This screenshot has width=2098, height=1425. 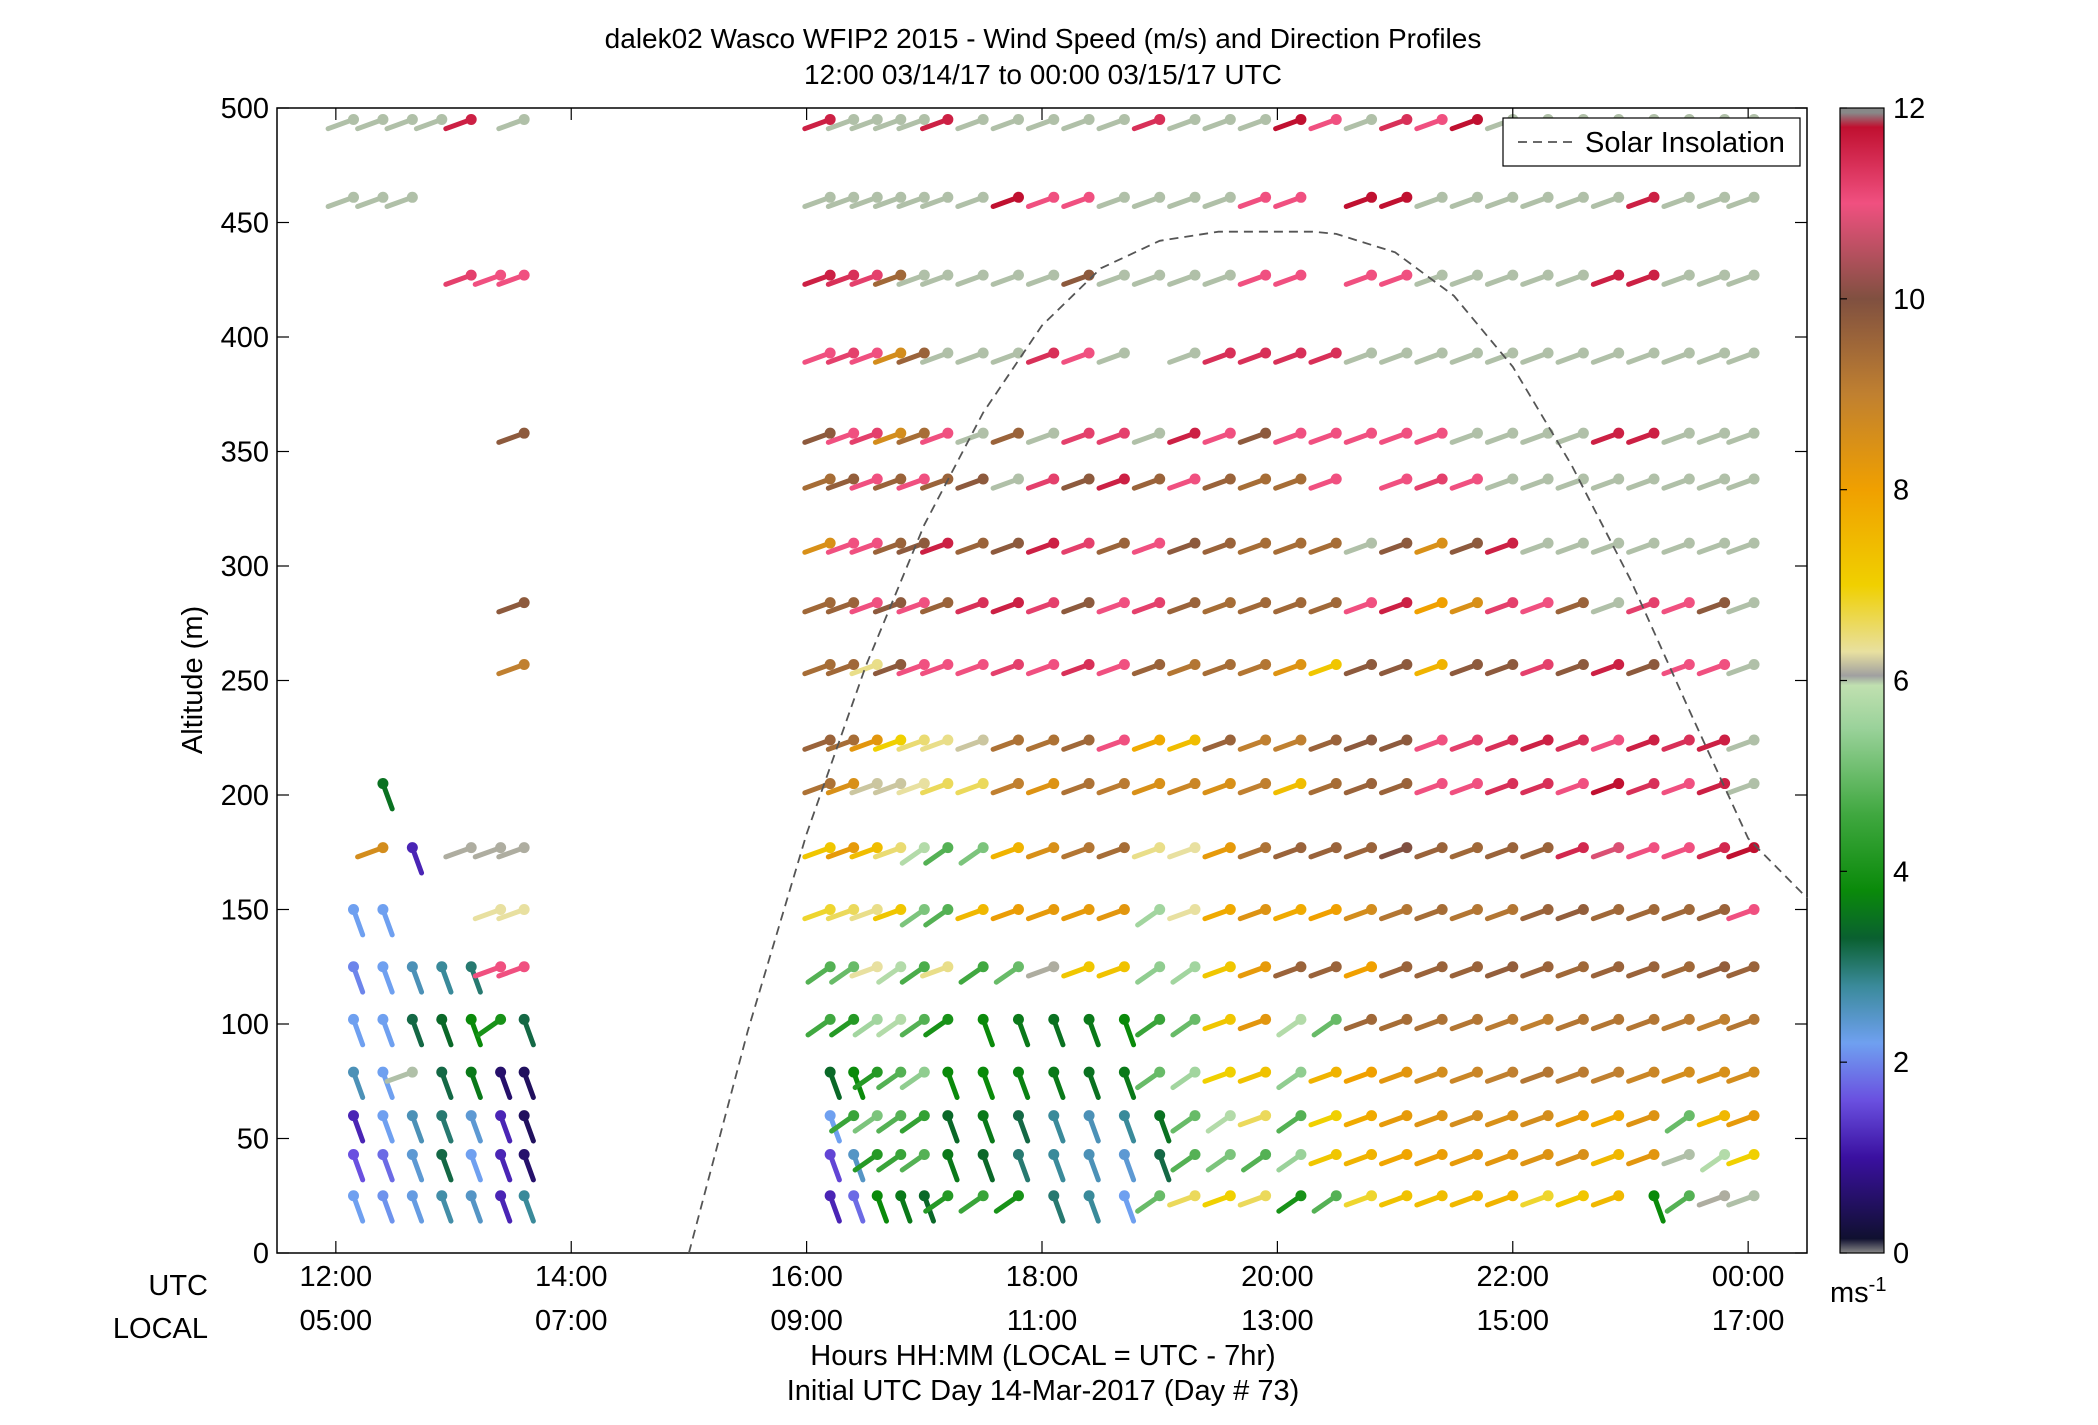 What do you see at coordinates (1407, 909) in the screenshot?
I see `barb-150-25-head` at bounding box center [1407, 909].